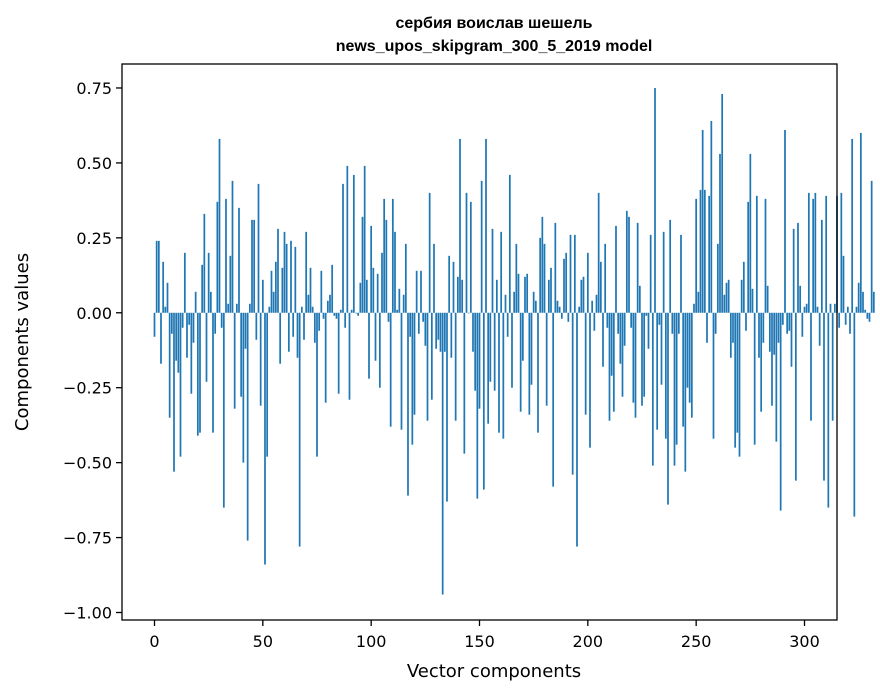 The height and width of the screenshot is (696, 880). I want to click on y-axis-ticks: −1.00 −0.75 −0.50 −0.25 0.00 0.25 0.50 0.75, so click(92, 351).